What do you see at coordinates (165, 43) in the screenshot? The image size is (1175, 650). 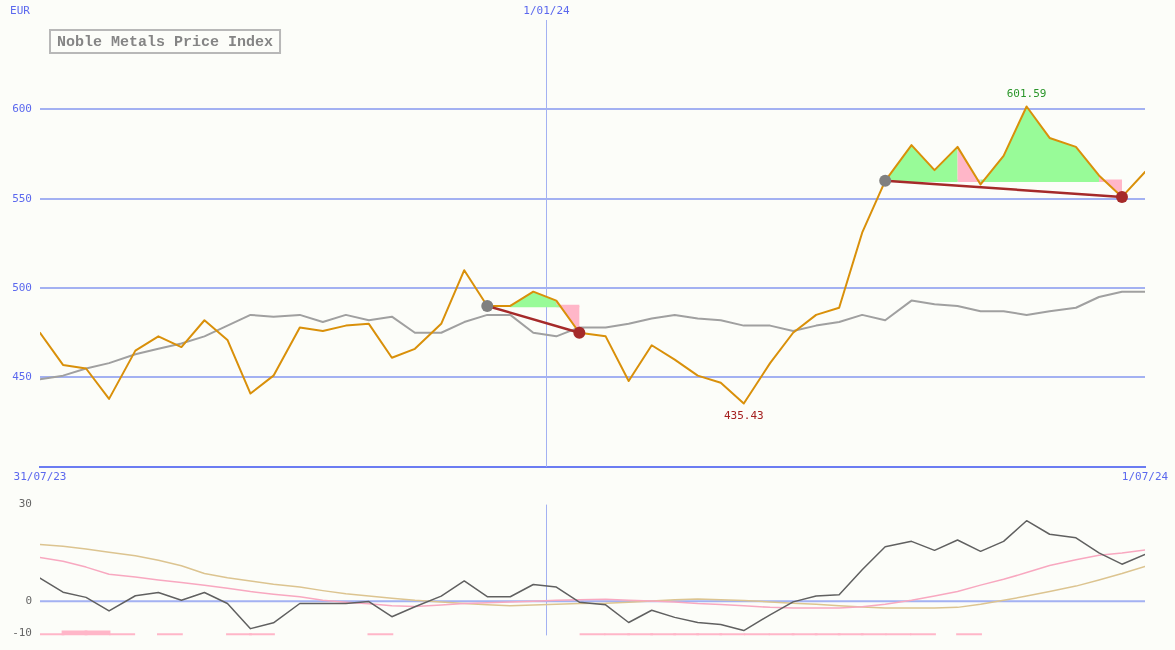 I see `text: Noble Metals Price Index` at bounding box center [165, 43].